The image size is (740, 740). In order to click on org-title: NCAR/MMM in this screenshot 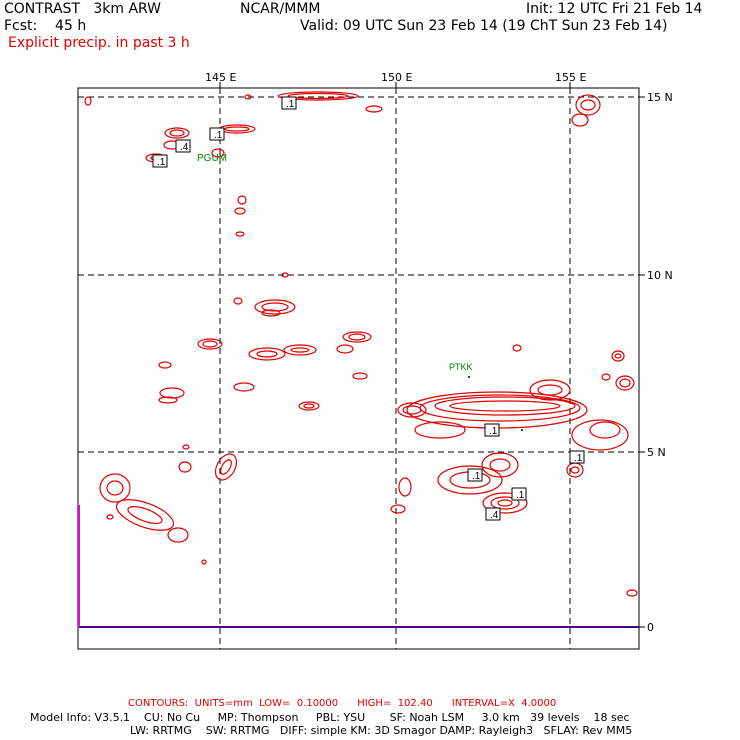, I will do `click(280, 9)`.